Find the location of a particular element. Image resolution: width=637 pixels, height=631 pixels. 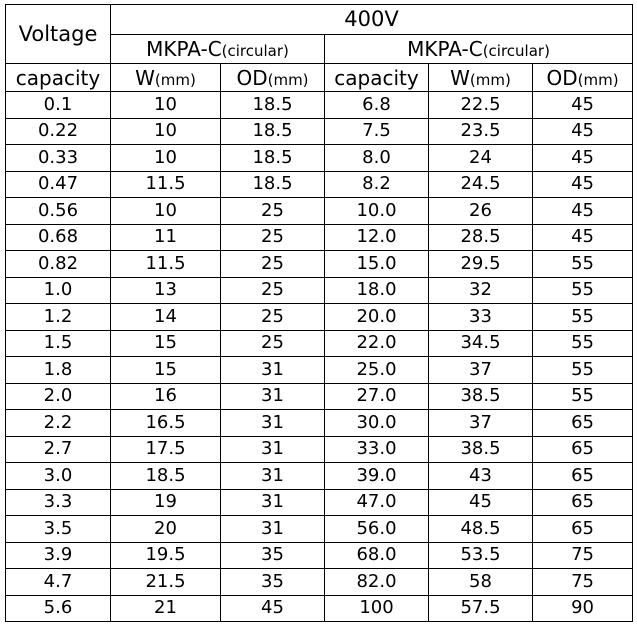

cell-capacity-right: 39.0 is located at coordinates (376, 476).